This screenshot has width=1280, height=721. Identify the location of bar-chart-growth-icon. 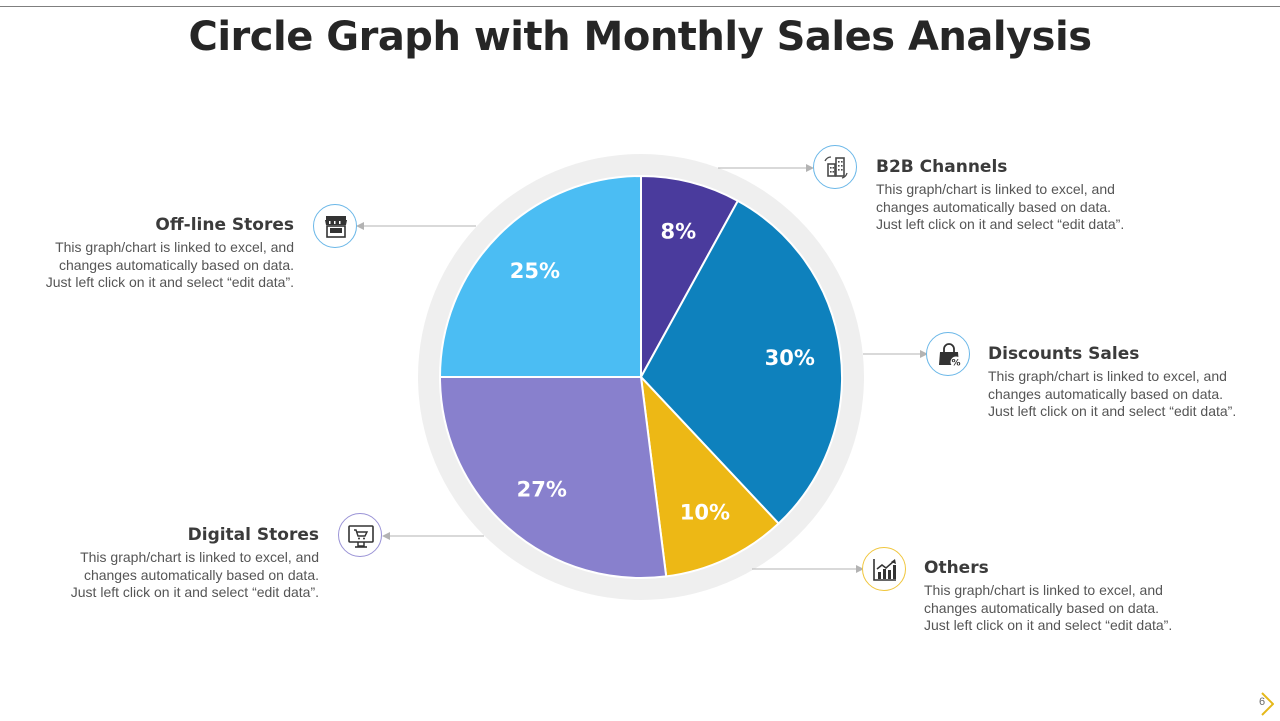
(884, 569).